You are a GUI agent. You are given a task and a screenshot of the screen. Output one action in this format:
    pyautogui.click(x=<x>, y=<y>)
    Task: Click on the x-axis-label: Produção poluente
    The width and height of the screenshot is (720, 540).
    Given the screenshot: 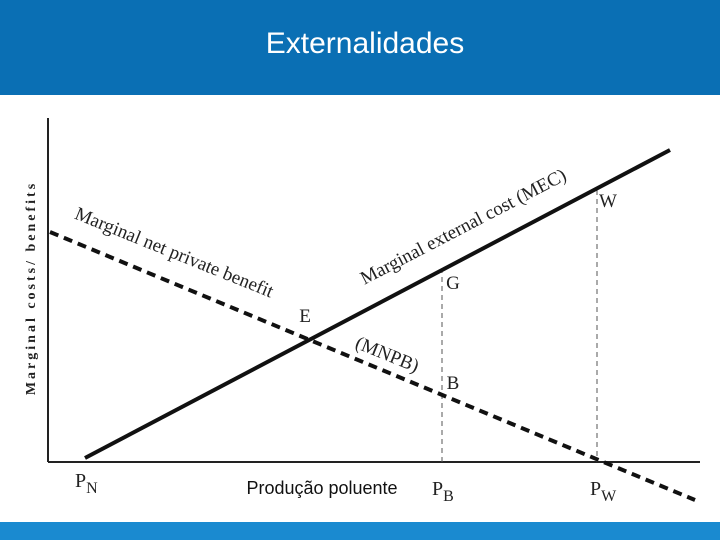 What is the action you would take?
    pyautogui.click(x=321, y=488)
    